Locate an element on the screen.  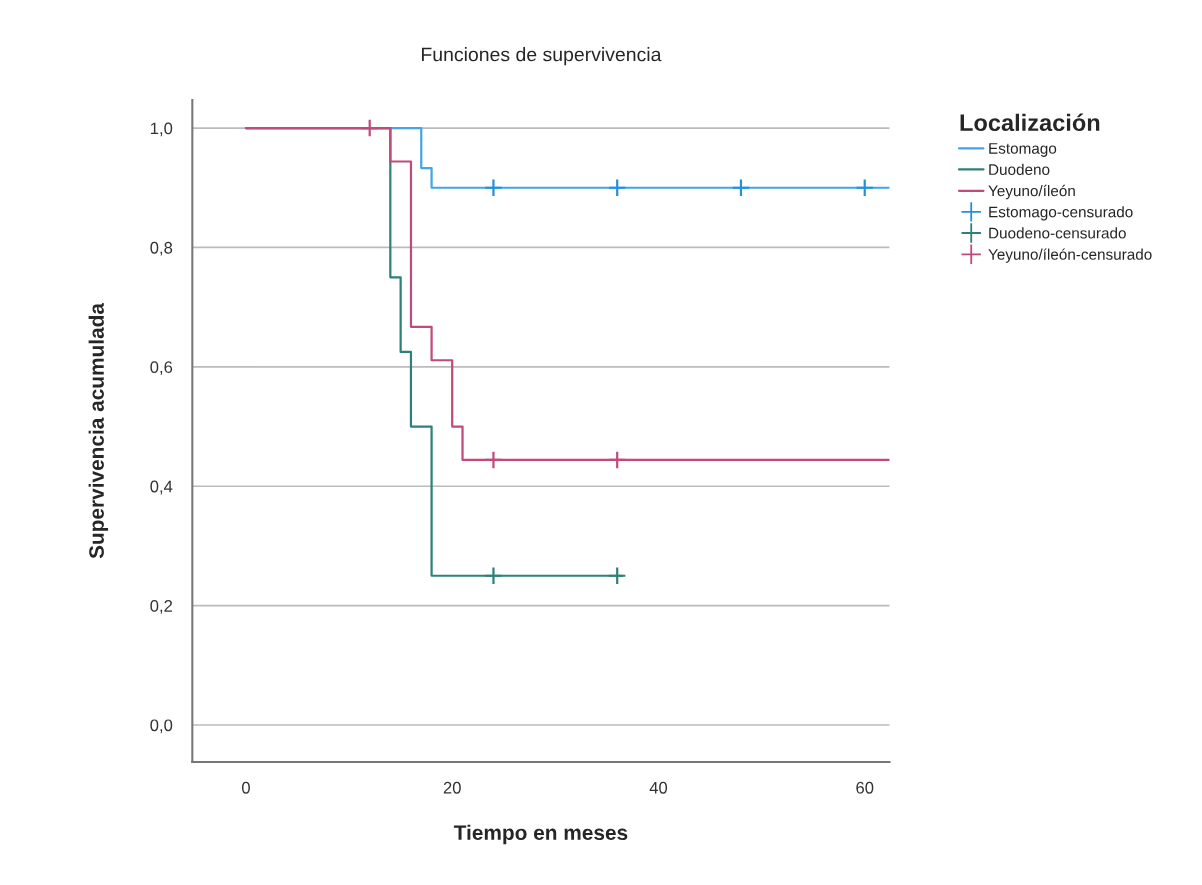
legend-label: Yeyuno/íleón is located at coordinates (1031, 192).